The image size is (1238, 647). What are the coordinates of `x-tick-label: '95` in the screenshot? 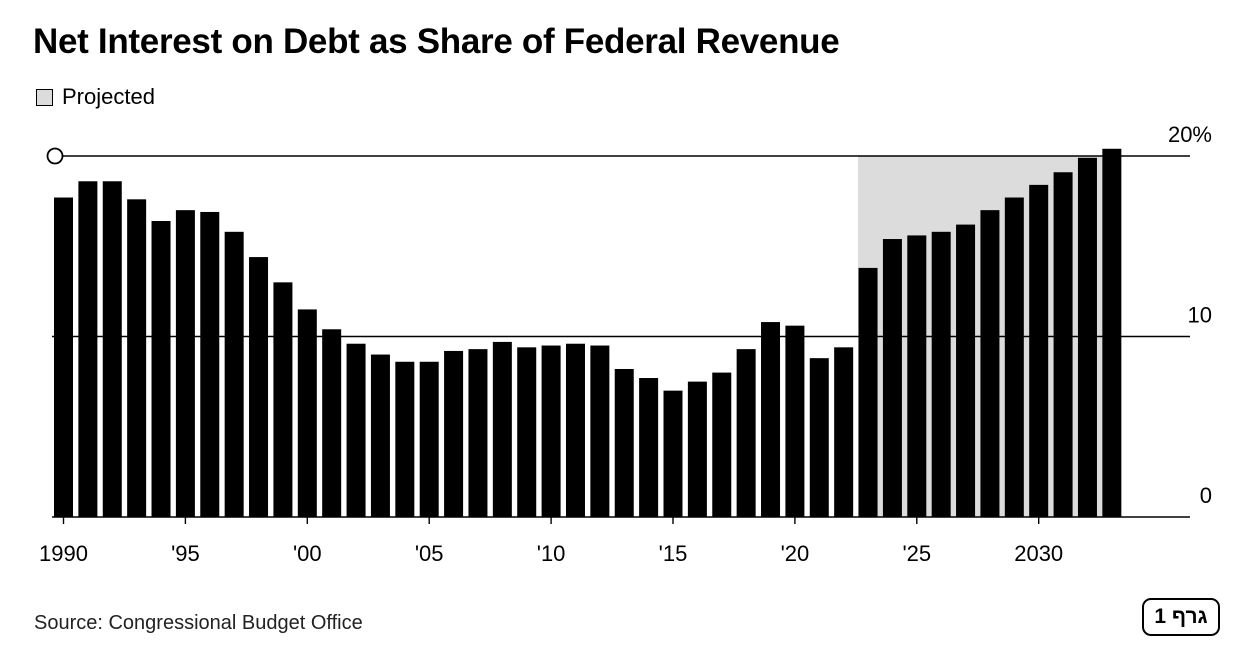 It's located at (185, 553).